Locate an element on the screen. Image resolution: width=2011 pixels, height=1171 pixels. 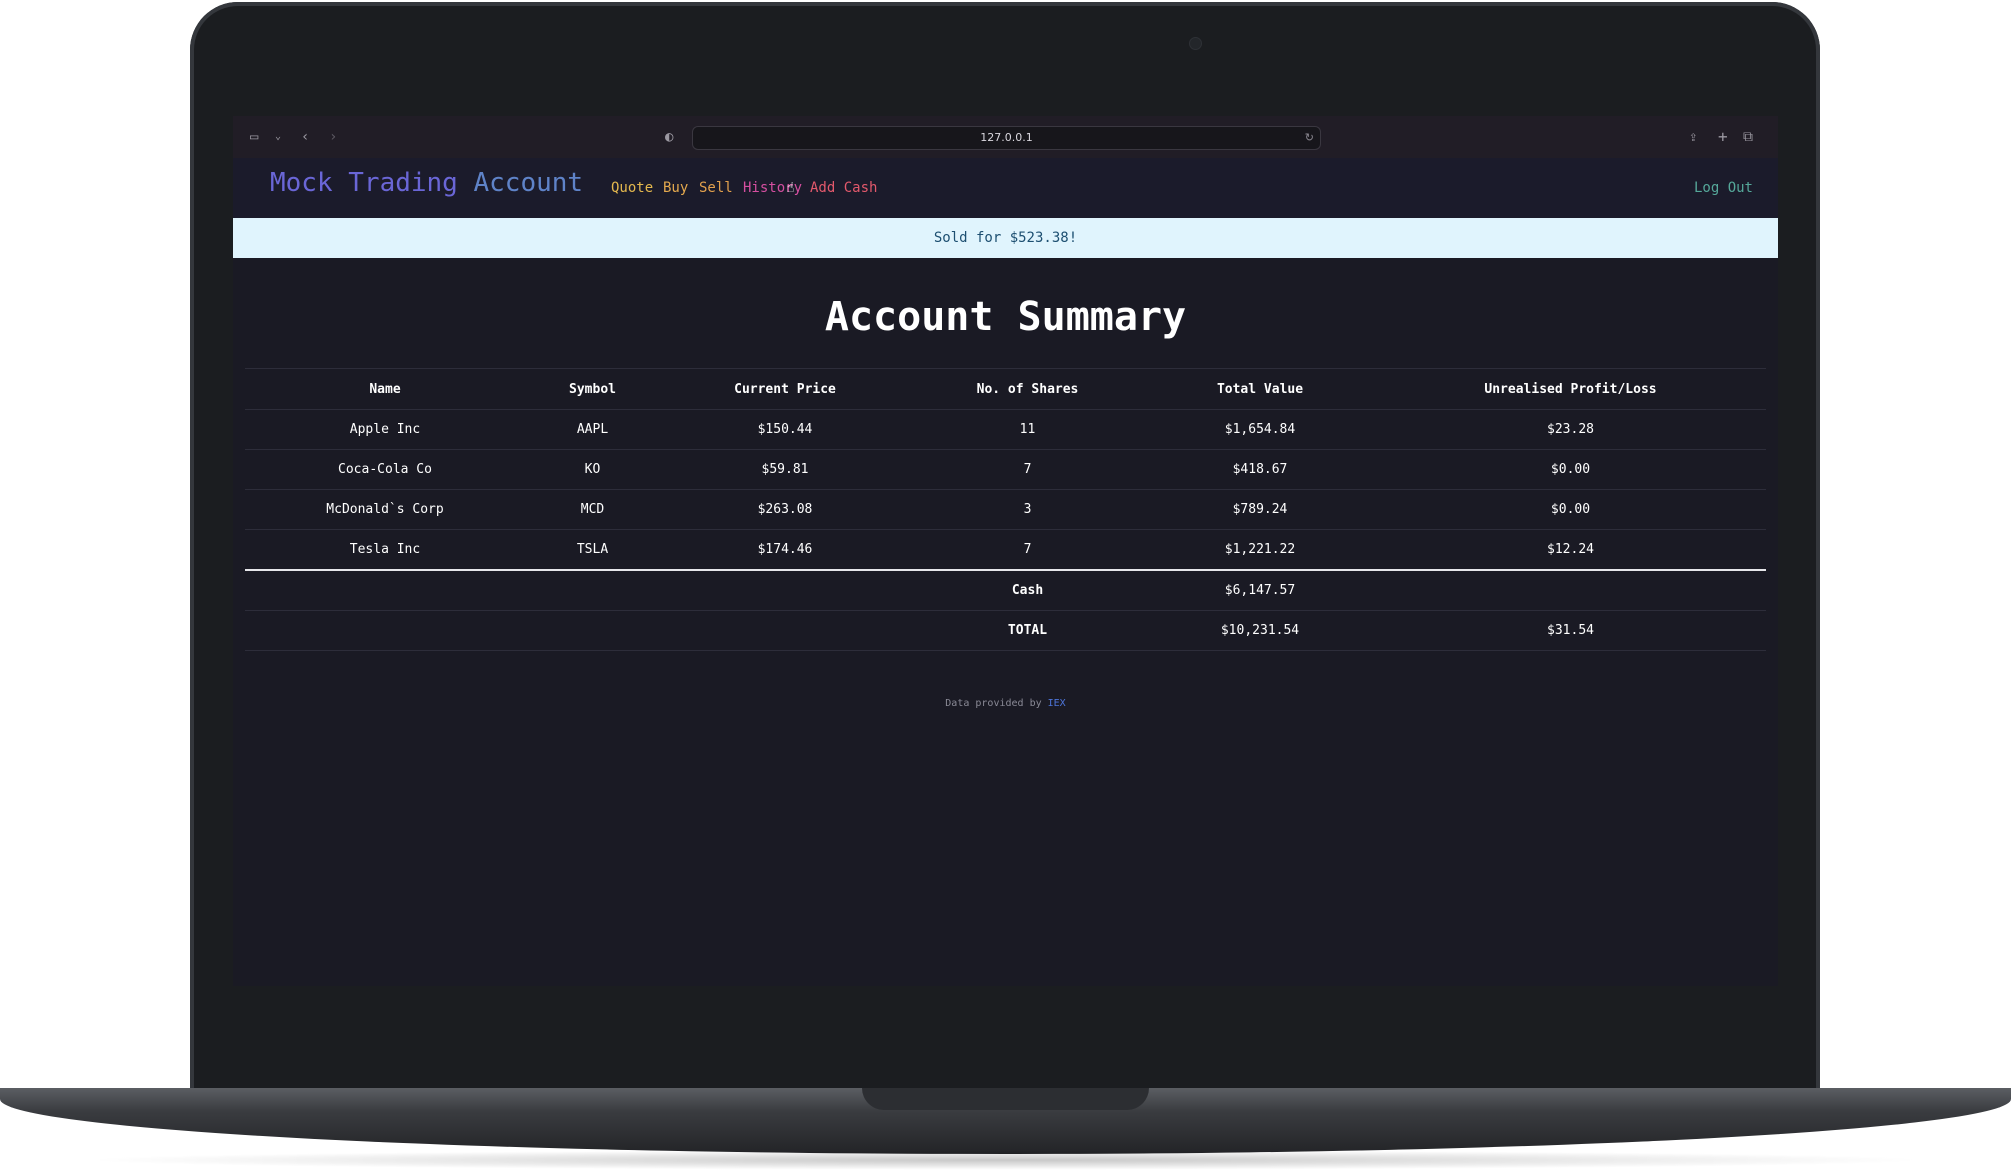
cell-pnl: $12.24 is located at coordinates (1570, 550).